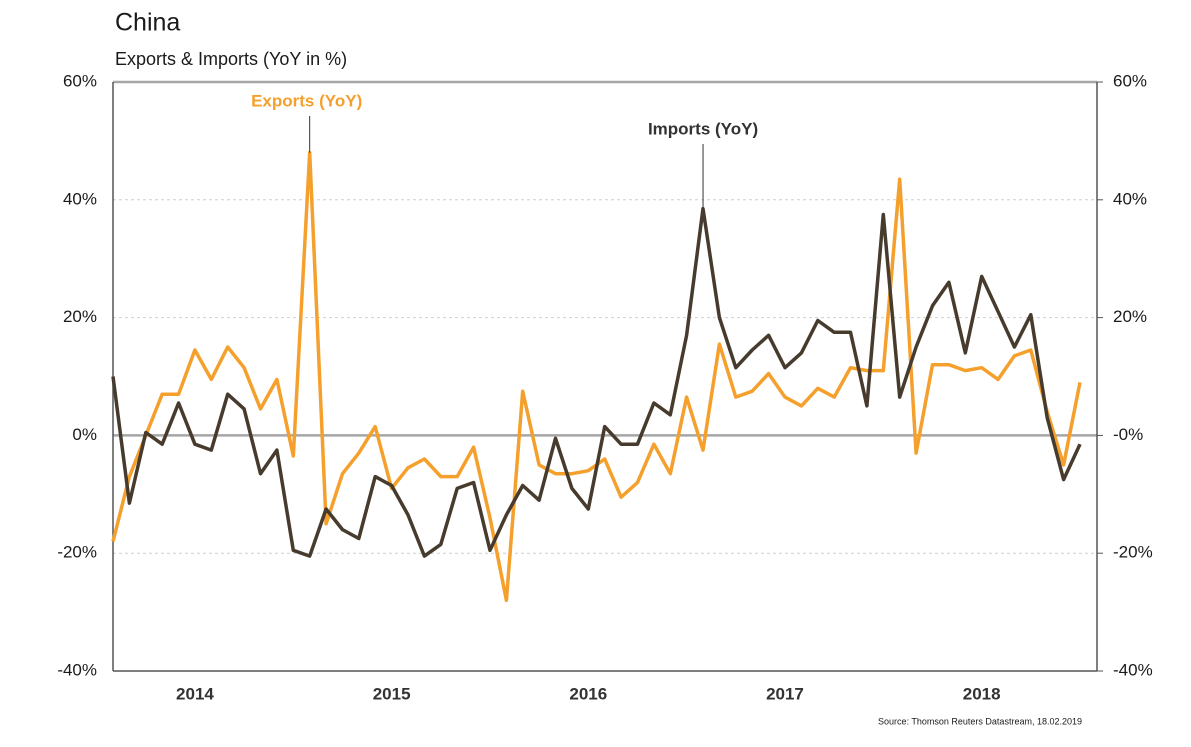 The width and height of the screenshot is (1191, 747). What do you see at coordinates (588, 693) in the screenshot?
I see `x-tick-label: 2016` at bounding box center [588, 693].